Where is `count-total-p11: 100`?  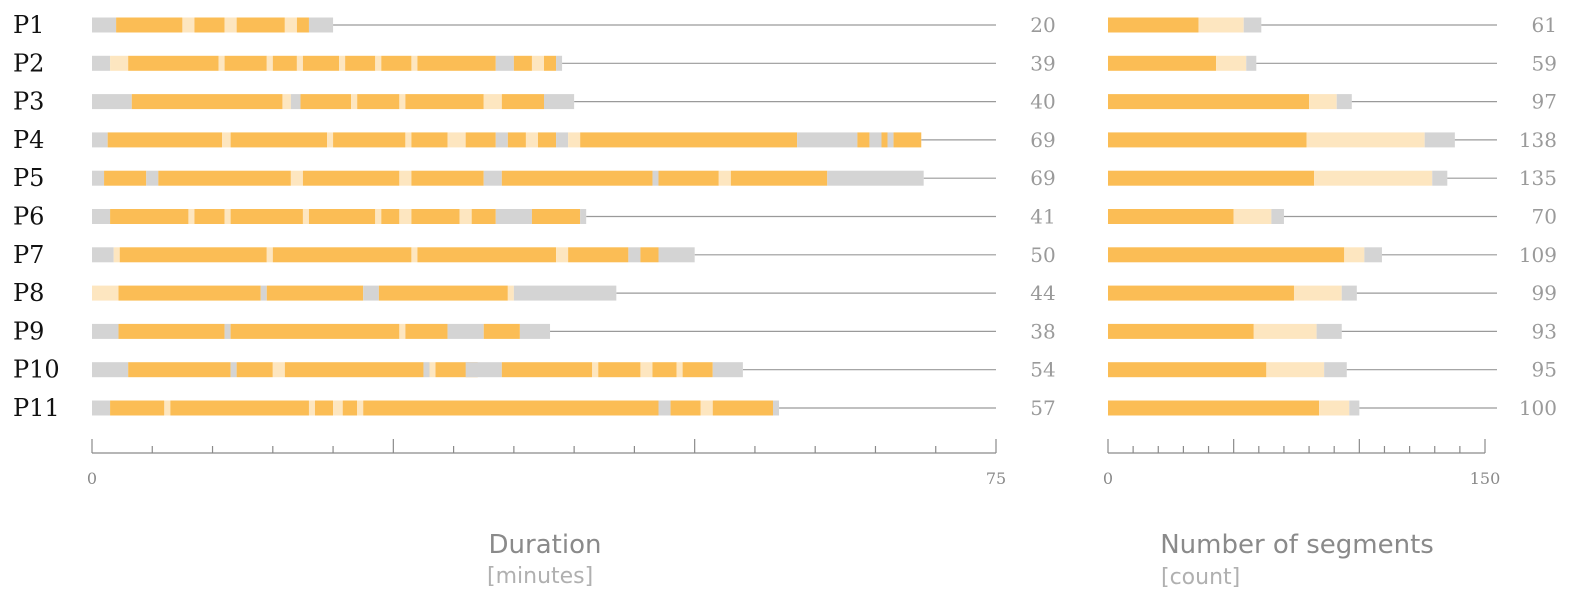
count-total-p11: 100 is located at coordinates (1538, 408).